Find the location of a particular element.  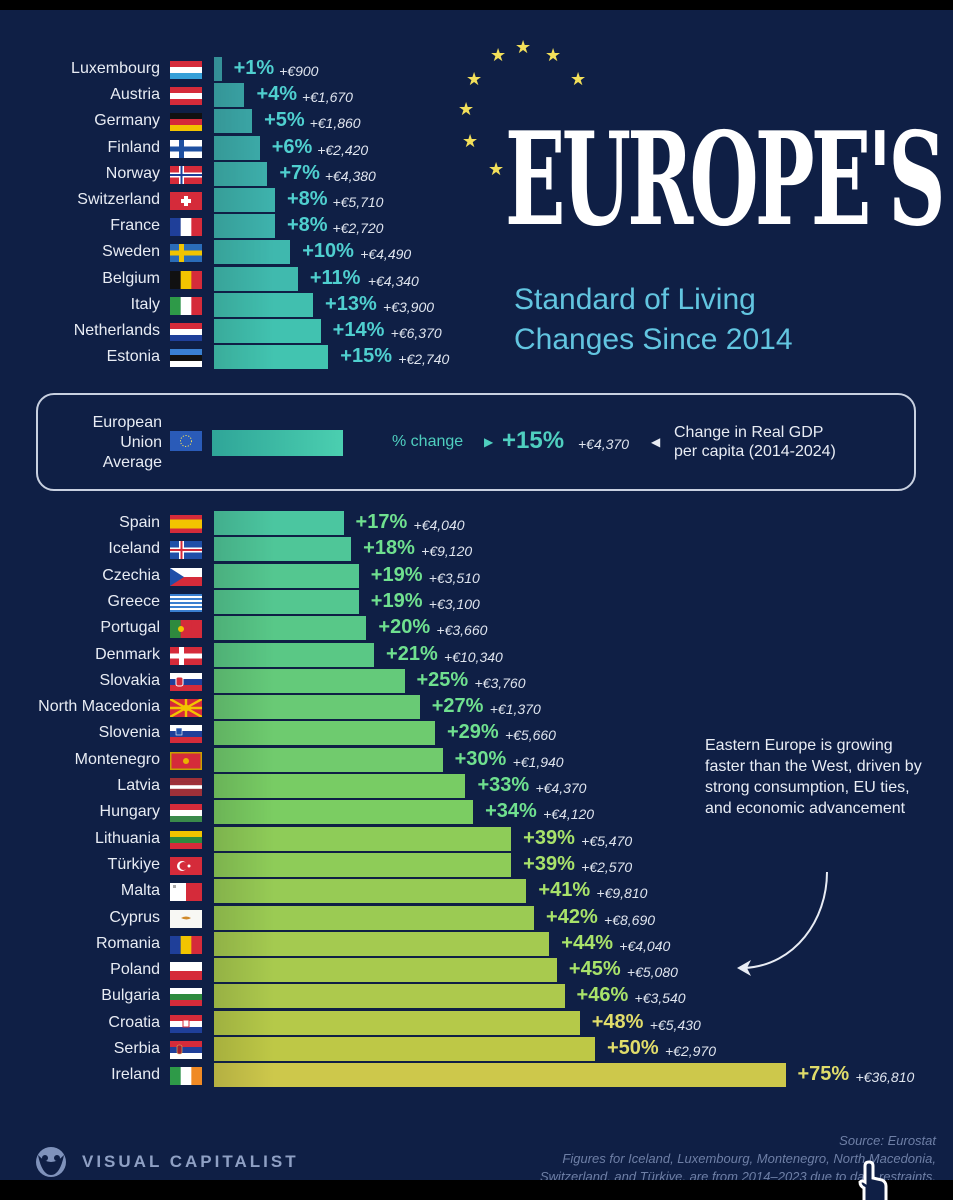

pct-value-label: +42% is located at coordinates (572, 916).